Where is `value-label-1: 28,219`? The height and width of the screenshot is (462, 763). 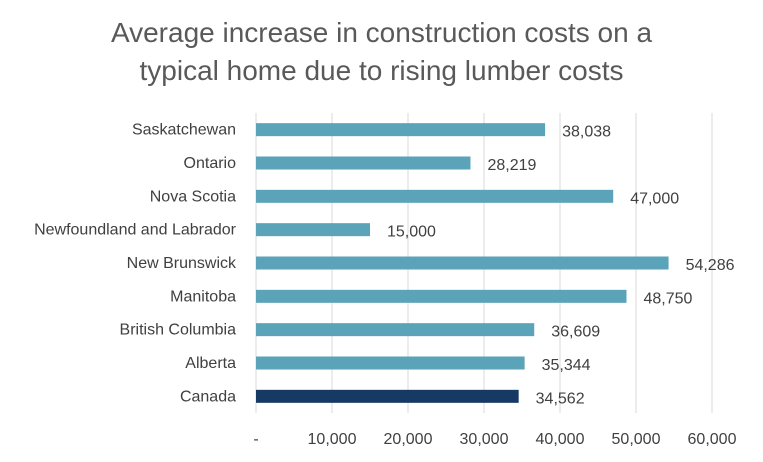
value-label-1: 28,219 is located at coordinates (511, 165).